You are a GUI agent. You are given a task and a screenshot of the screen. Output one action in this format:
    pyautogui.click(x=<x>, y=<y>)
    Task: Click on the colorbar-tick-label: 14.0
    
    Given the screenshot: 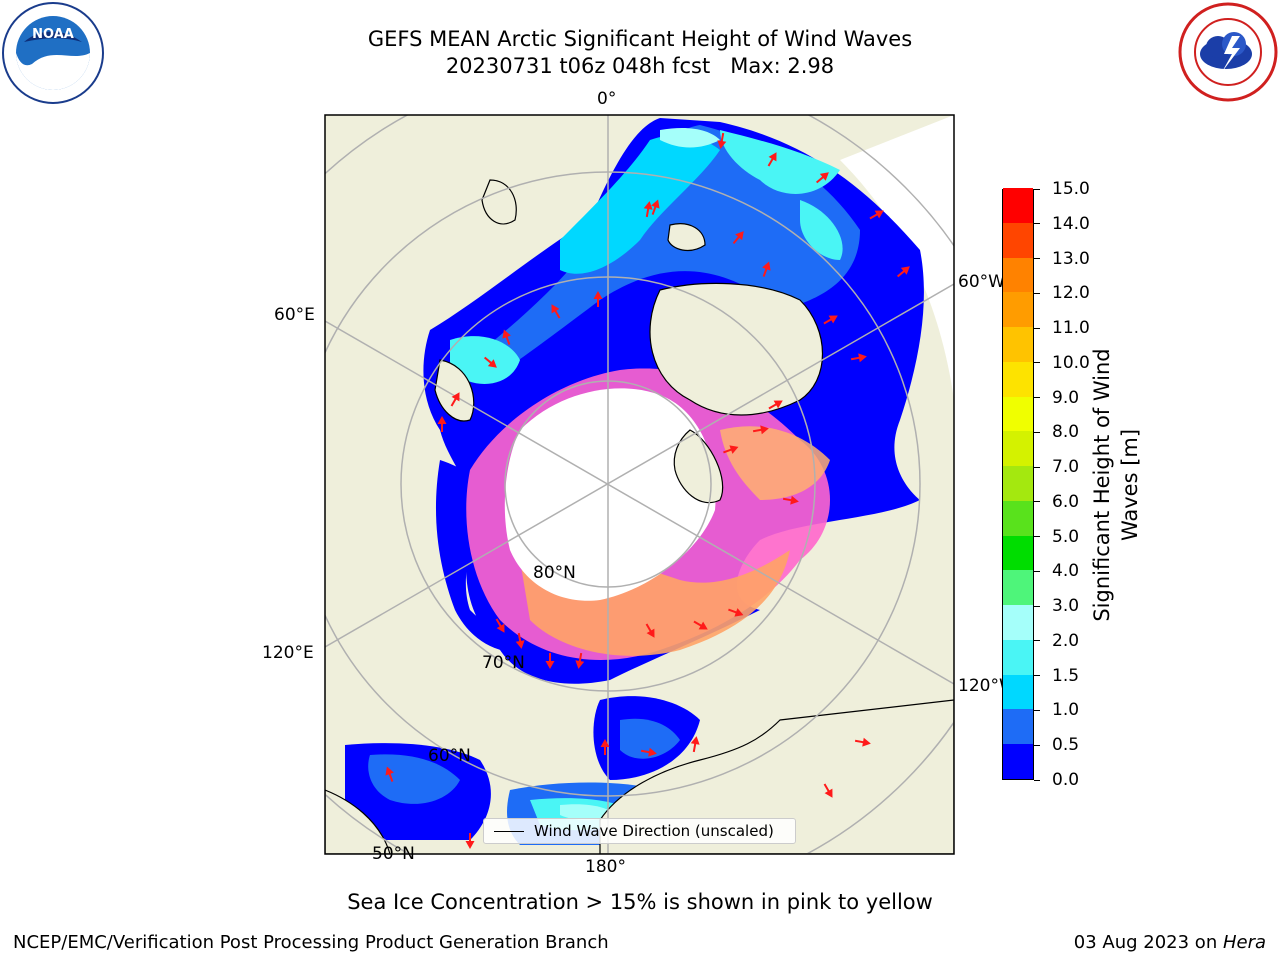 What is the action you would take?
    pyautogui.click(x=1071, y=223)
    